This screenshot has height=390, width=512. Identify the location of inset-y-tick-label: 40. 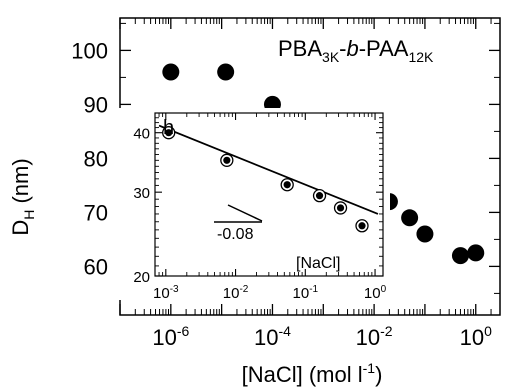
(141, 134).